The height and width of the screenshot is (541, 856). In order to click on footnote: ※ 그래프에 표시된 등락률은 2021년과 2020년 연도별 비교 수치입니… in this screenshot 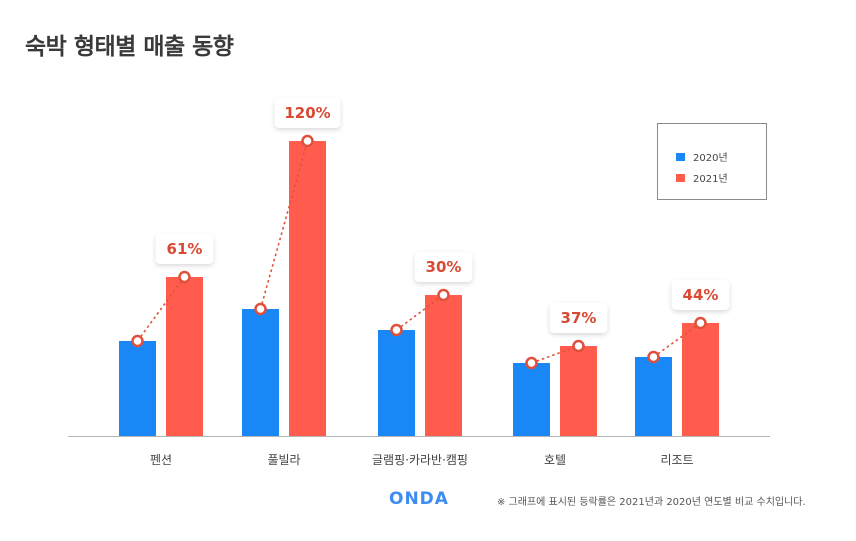, I will do `click(651, 502)`.